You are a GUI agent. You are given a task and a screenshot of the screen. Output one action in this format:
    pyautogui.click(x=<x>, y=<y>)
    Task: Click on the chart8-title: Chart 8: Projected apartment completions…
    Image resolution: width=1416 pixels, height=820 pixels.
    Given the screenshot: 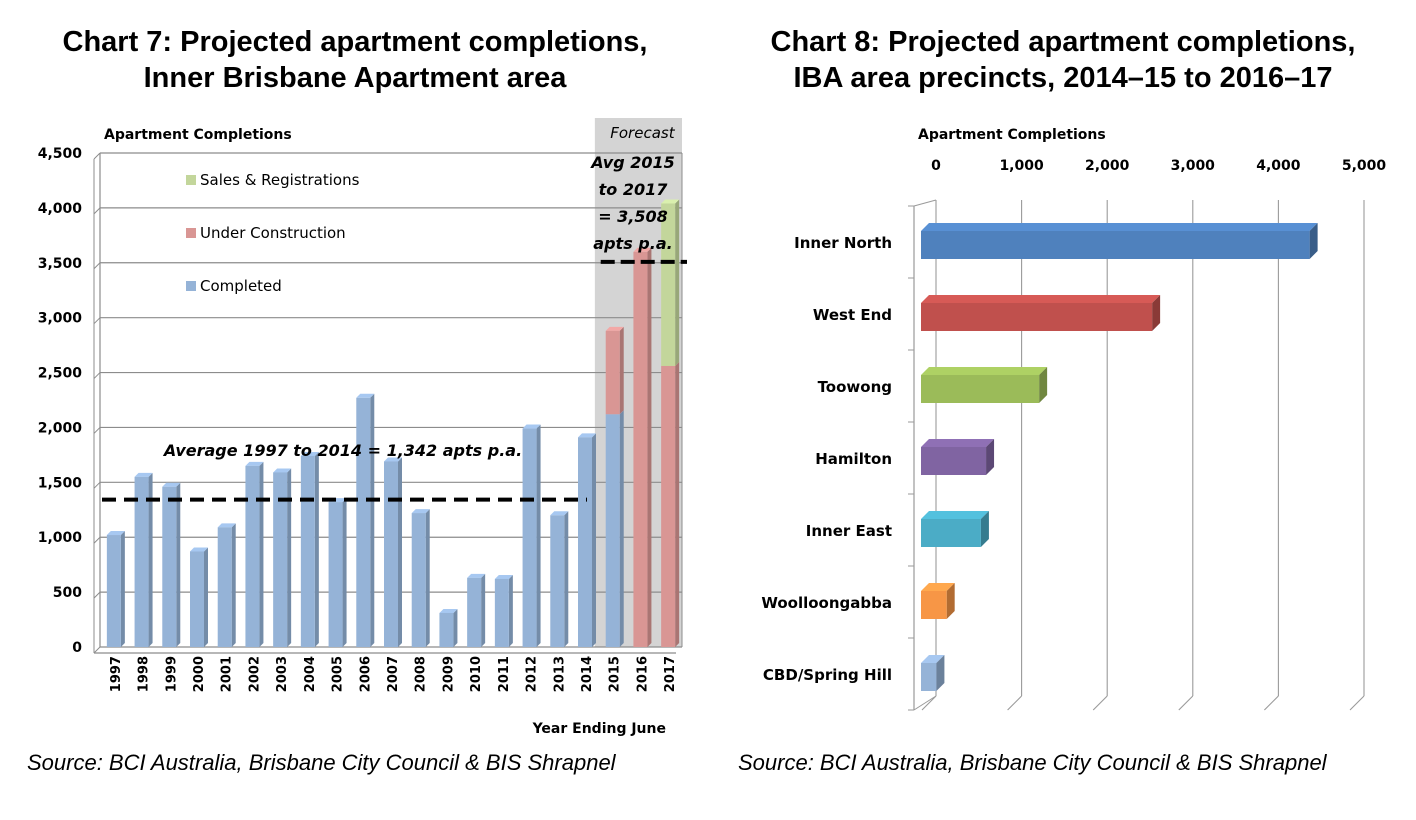 What is the action you would take?
    pyautogui.click(x=1063, y=60)
    